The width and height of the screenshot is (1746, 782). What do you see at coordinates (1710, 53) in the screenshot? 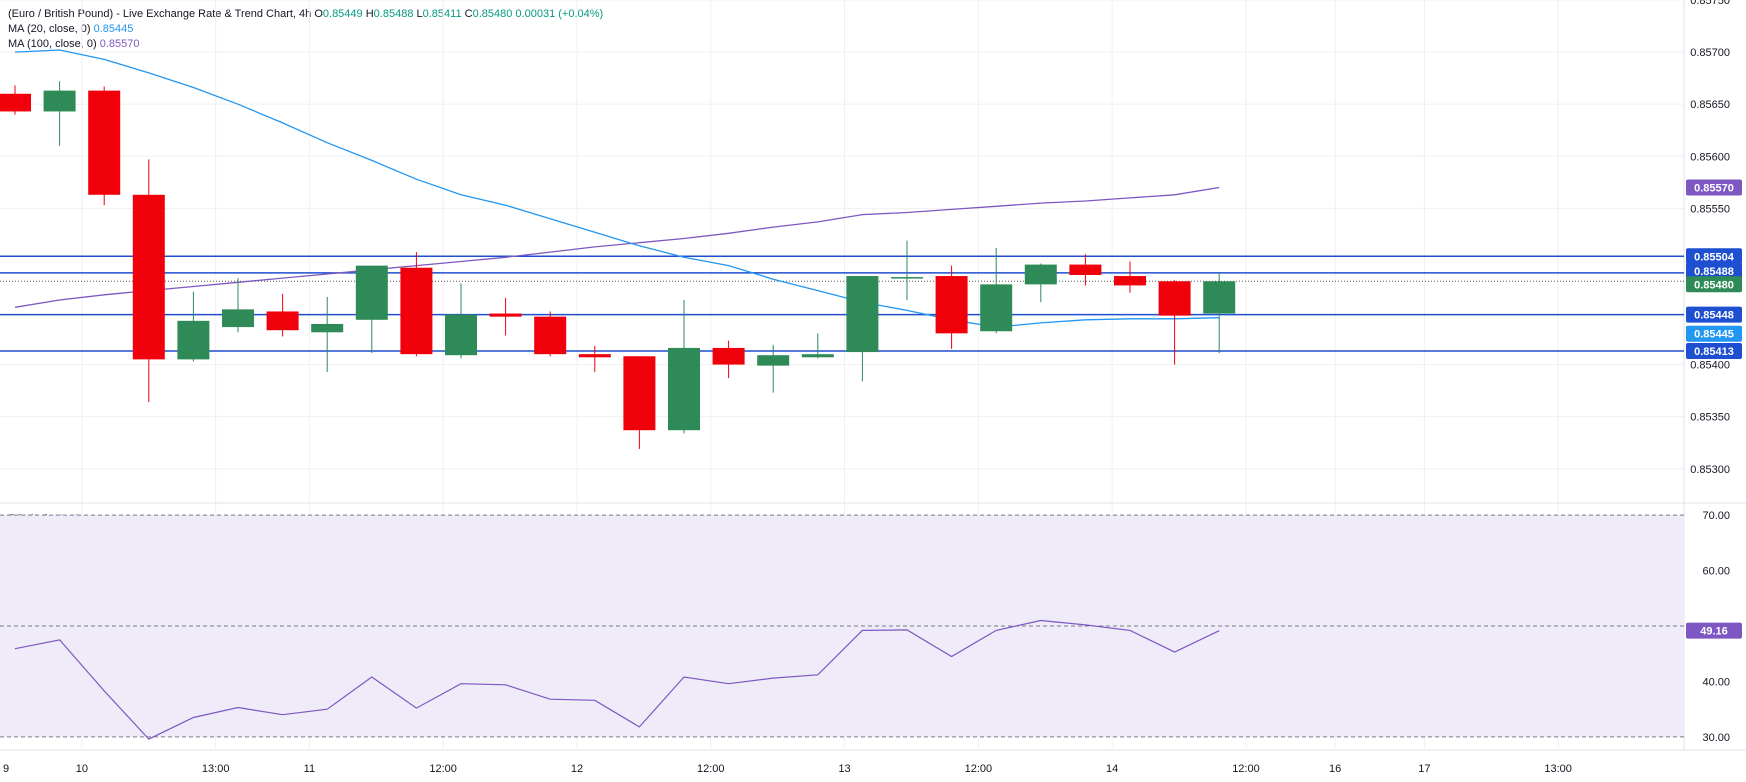
I see `price-tick-label: 0.85700` at bounding box center [1710, 53].